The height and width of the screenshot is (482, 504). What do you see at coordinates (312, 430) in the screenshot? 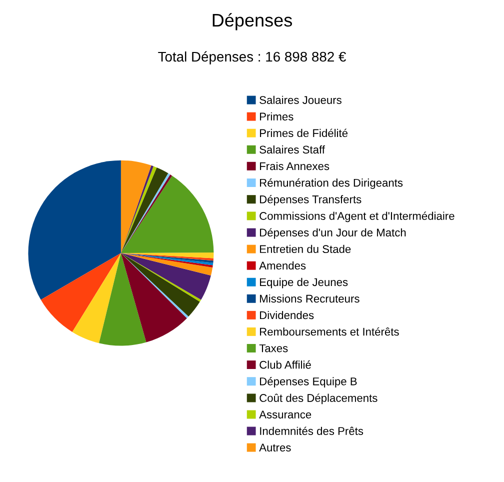
I see `legend-label: Indemnités des Prêts` at bounding box center [312, 430].